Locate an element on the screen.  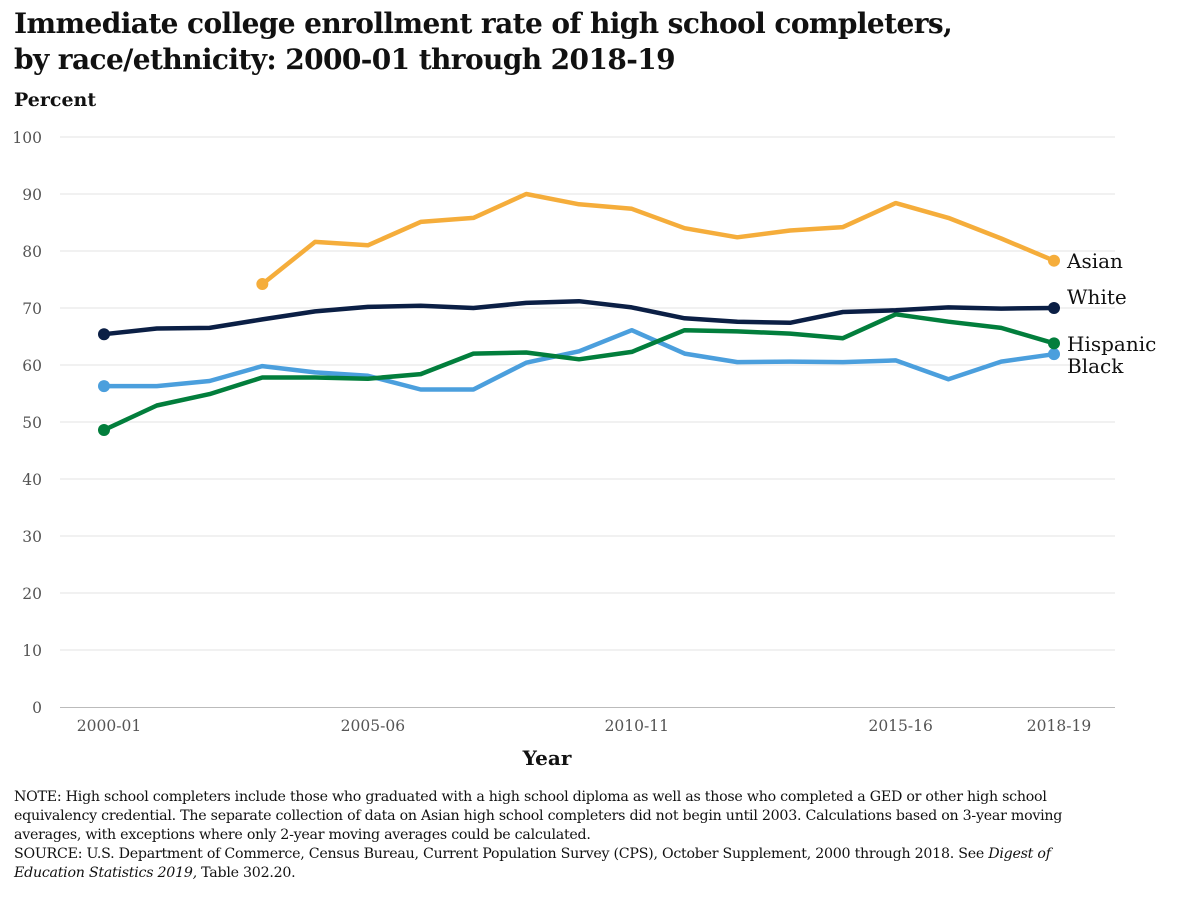
y-tick-label-80: 80 is located at coordinates (32, 252).